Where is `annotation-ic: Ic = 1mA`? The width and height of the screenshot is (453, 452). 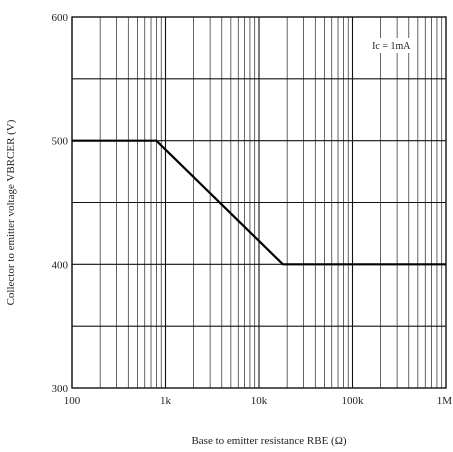 annotation-ic: Ic = 1mA is located at coordinates (391, 46).